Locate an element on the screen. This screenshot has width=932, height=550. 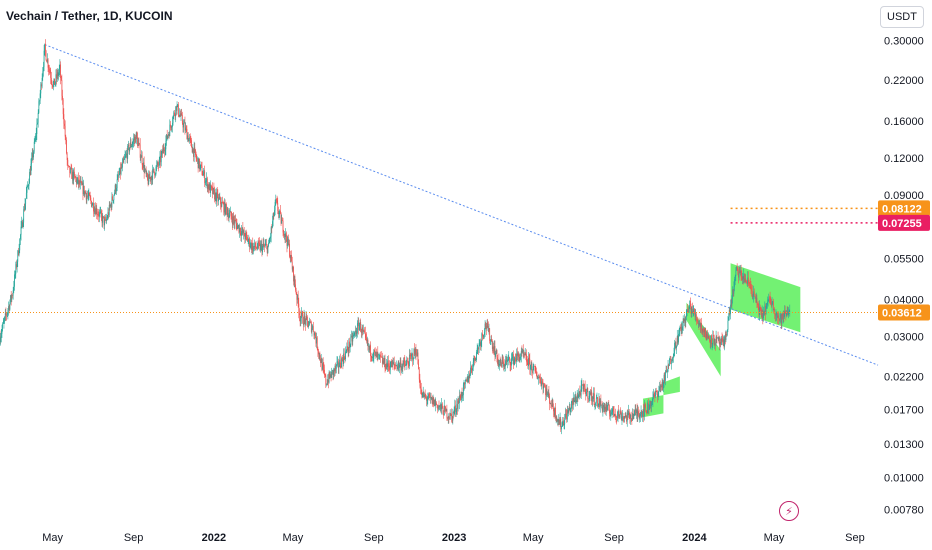
x-tick-label: May is located at coordinates (292, 538).